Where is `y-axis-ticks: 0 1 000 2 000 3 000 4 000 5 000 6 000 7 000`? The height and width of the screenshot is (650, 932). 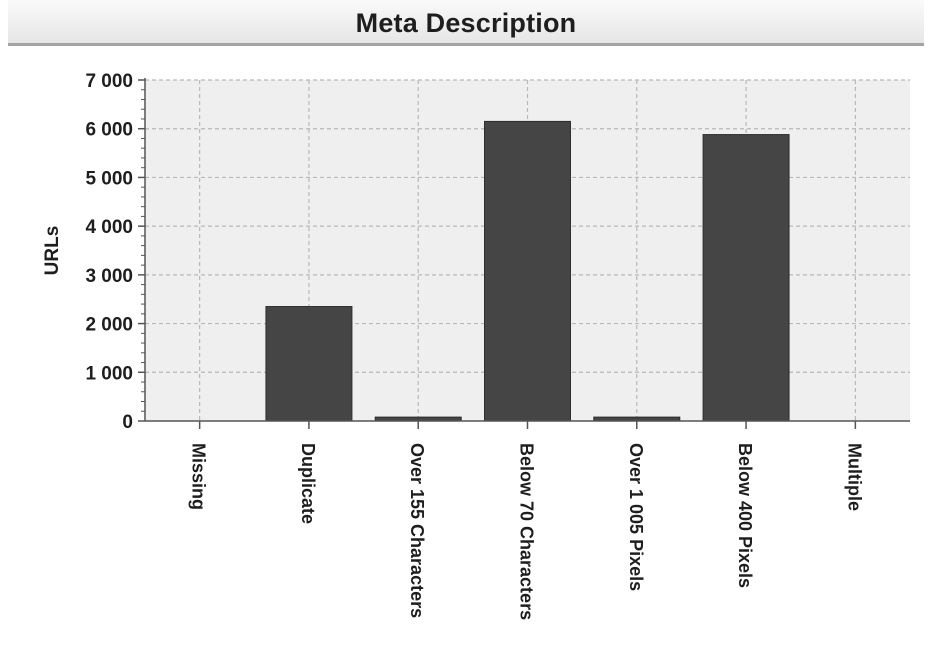 y-axis-ticks: 0 1 000 2 000 3 000 4 000 5 000 6 000 7 000 is located at coordinates (115, 252).